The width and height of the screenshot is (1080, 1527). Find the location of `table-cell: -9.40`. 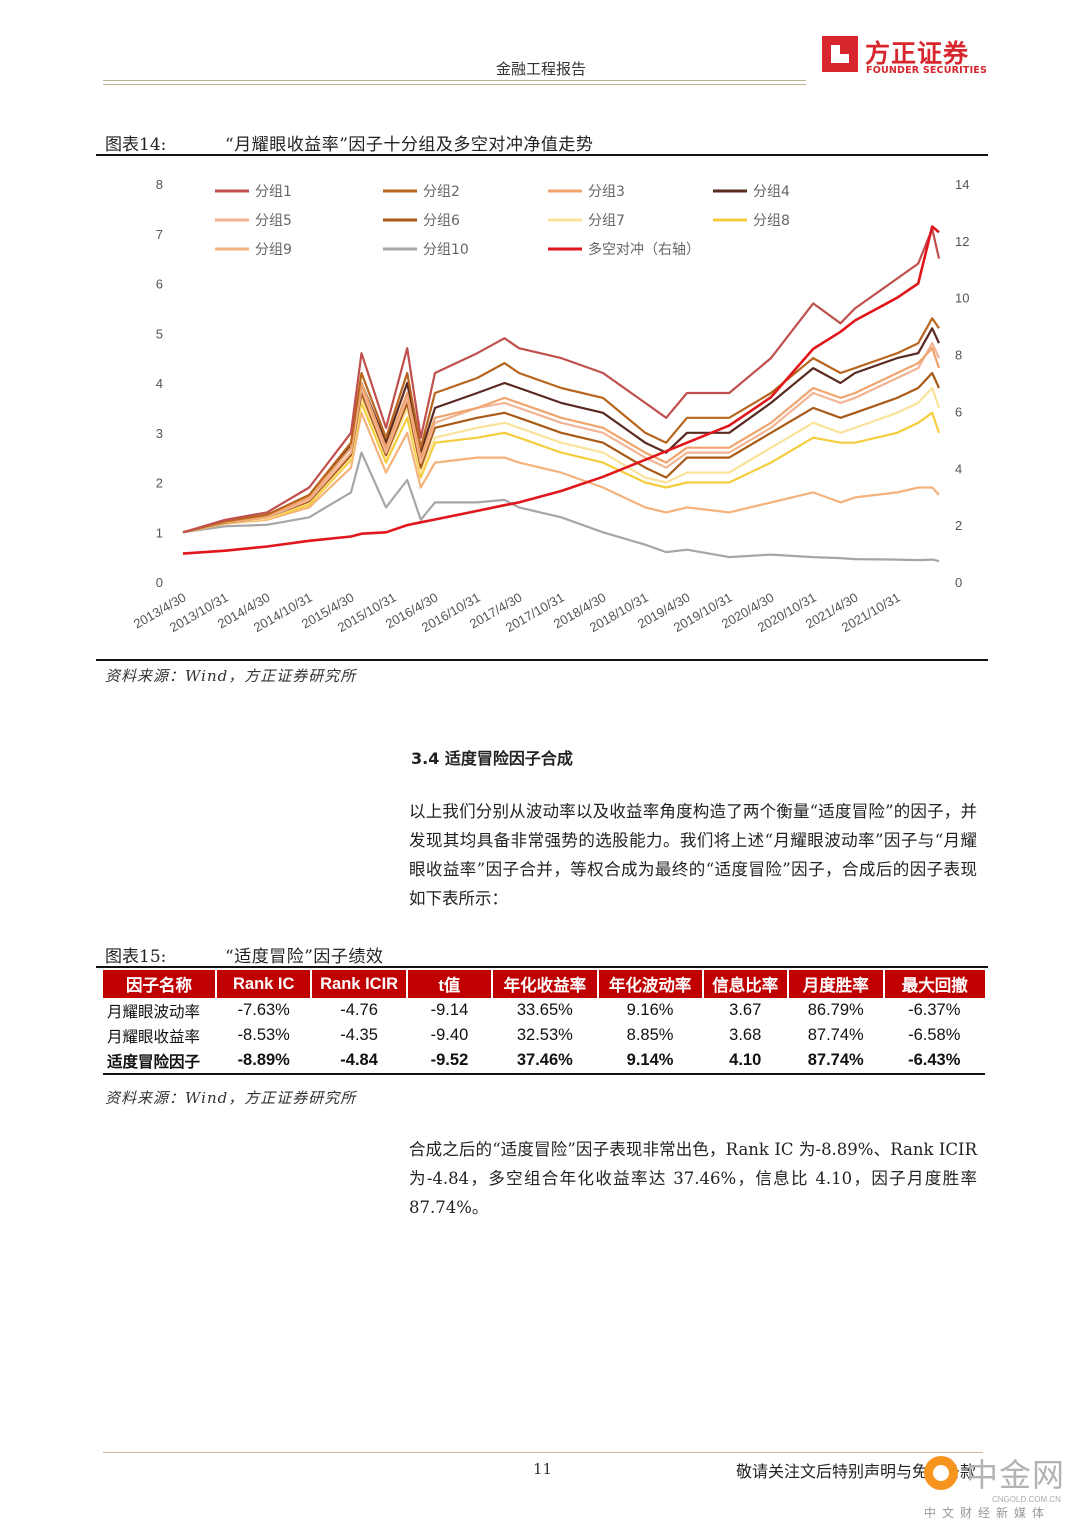

table-cell: -9.40 is located at coordinates (449, 1035).